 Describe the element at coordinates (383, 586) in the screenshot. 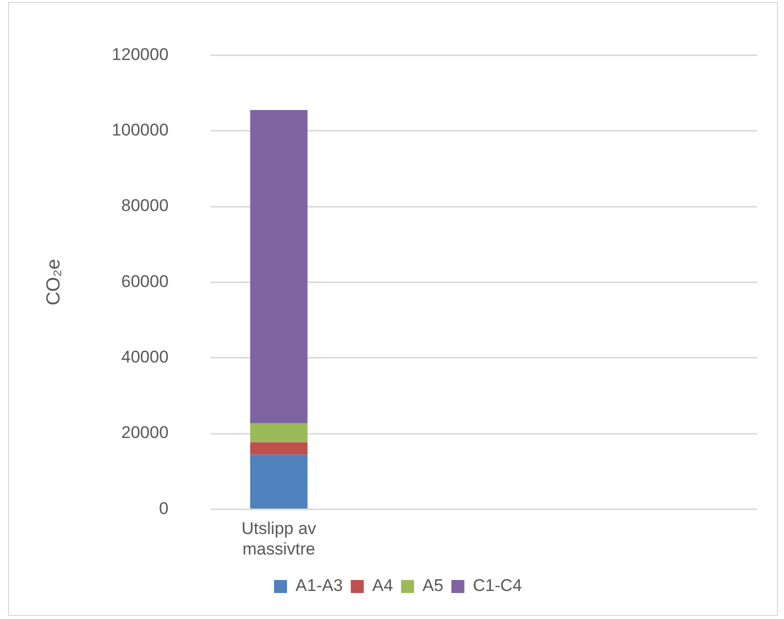

I see `legend-label: A4` at that location.